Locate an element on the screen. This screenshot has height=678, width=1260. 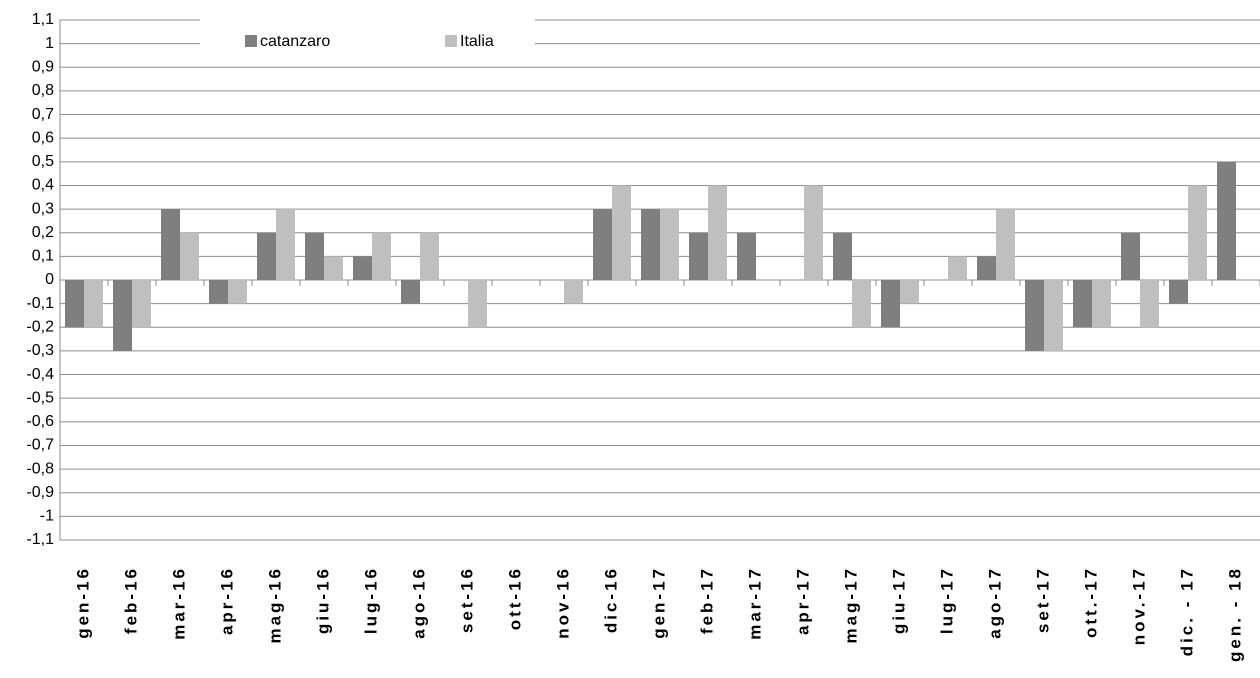
legend-box is located at coordinates (367, 33).